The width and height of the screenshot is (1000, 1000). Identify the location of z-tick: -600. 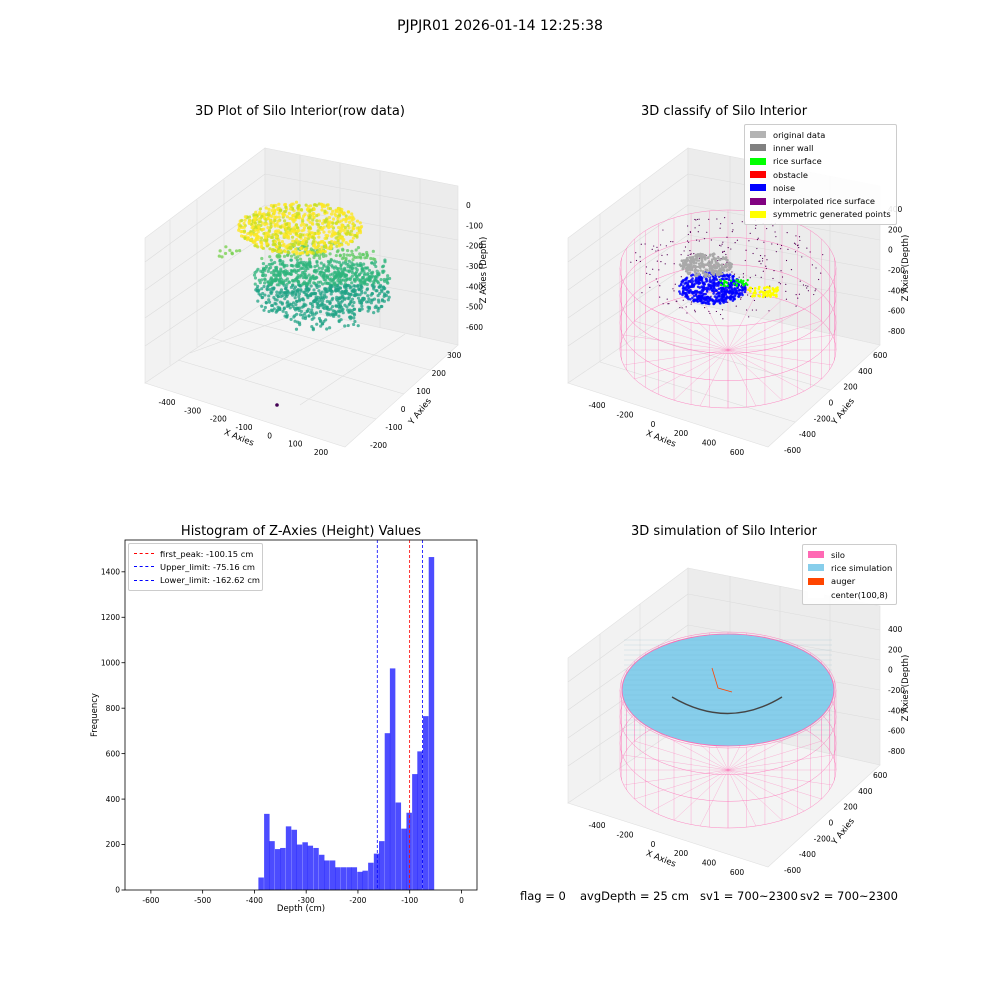
(474, 327).